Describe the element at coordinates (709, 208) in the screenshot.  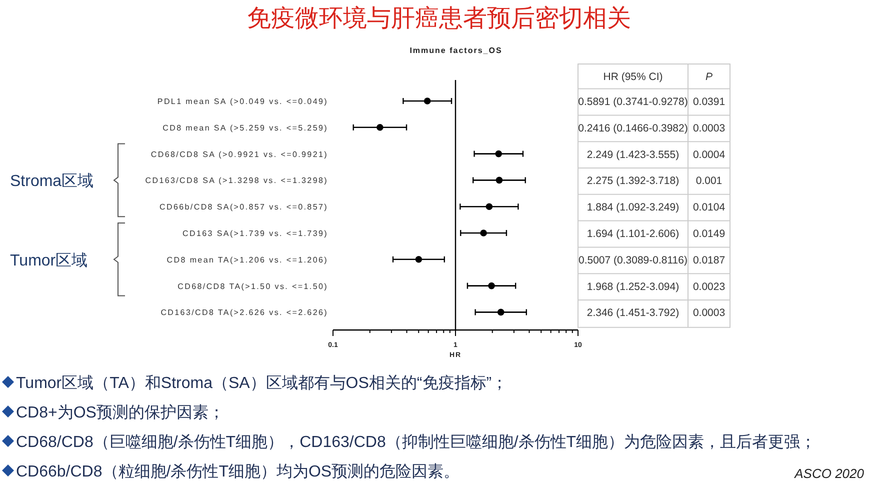
I see `text: 0.0104` at that location.